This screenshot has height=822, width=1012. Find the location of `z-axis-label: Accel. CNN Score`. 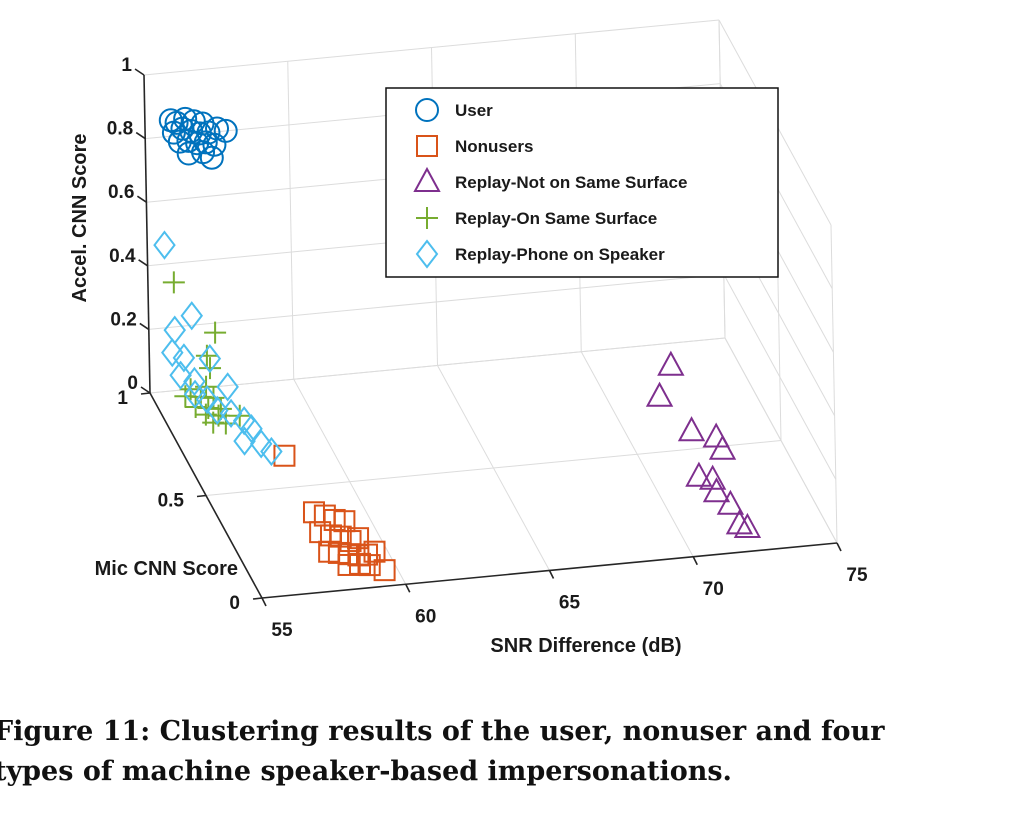

z-axis-label: Accel. CNN Score is located at coordinates (80, 218).